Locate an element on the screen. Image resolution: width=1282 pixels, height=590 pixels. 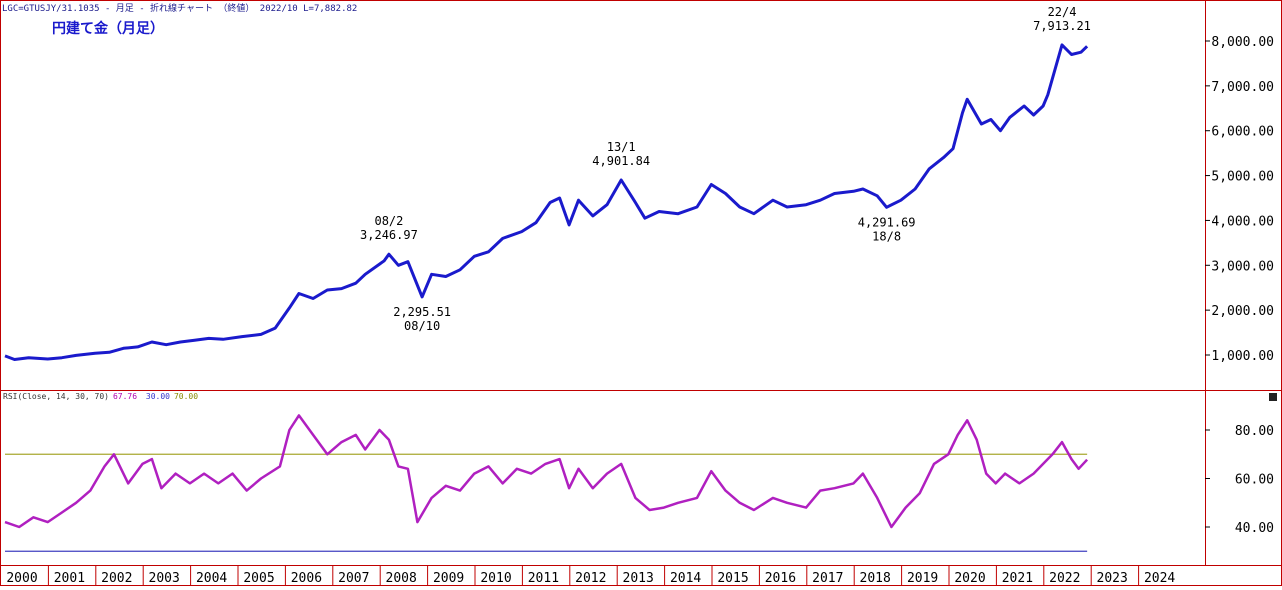
x-axis-label: 2018 is located at coordinates (875, 578).